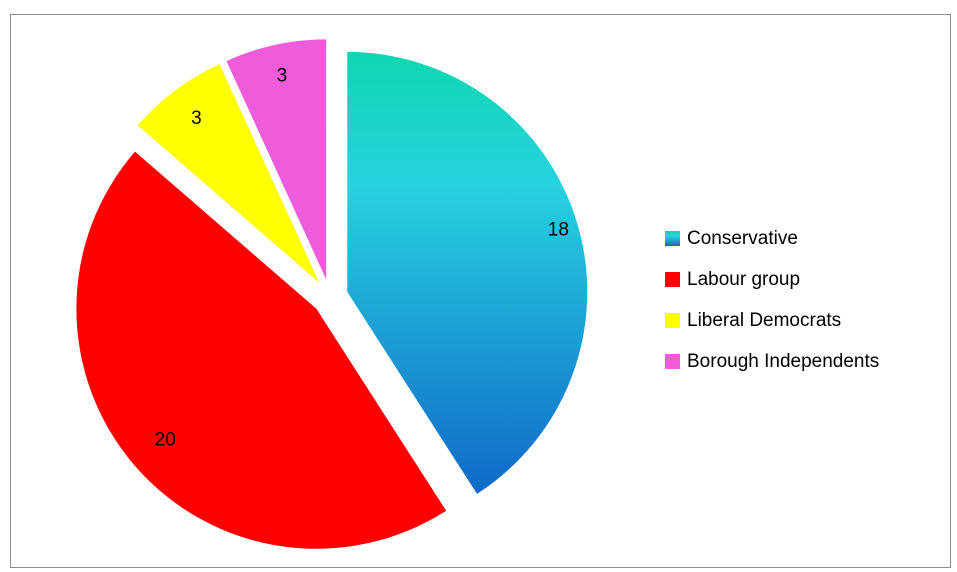 The width and height of the screenshot is (957, 572). Describe the element at coordinates (807, 238) in the screenshot. I see `legend-item-conservative: Conservative` at that location.